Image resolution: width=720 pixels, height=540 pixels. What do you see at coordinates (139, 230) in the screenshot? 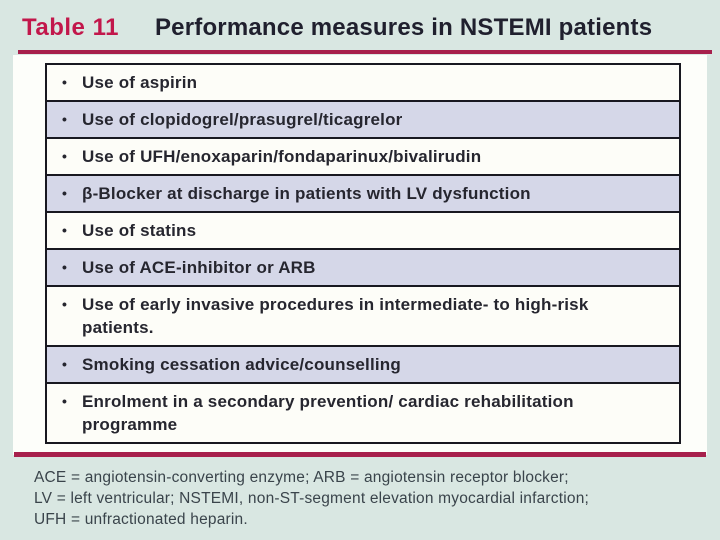
I see `measure-text: Use of statins` at bounding box center [139, 230].